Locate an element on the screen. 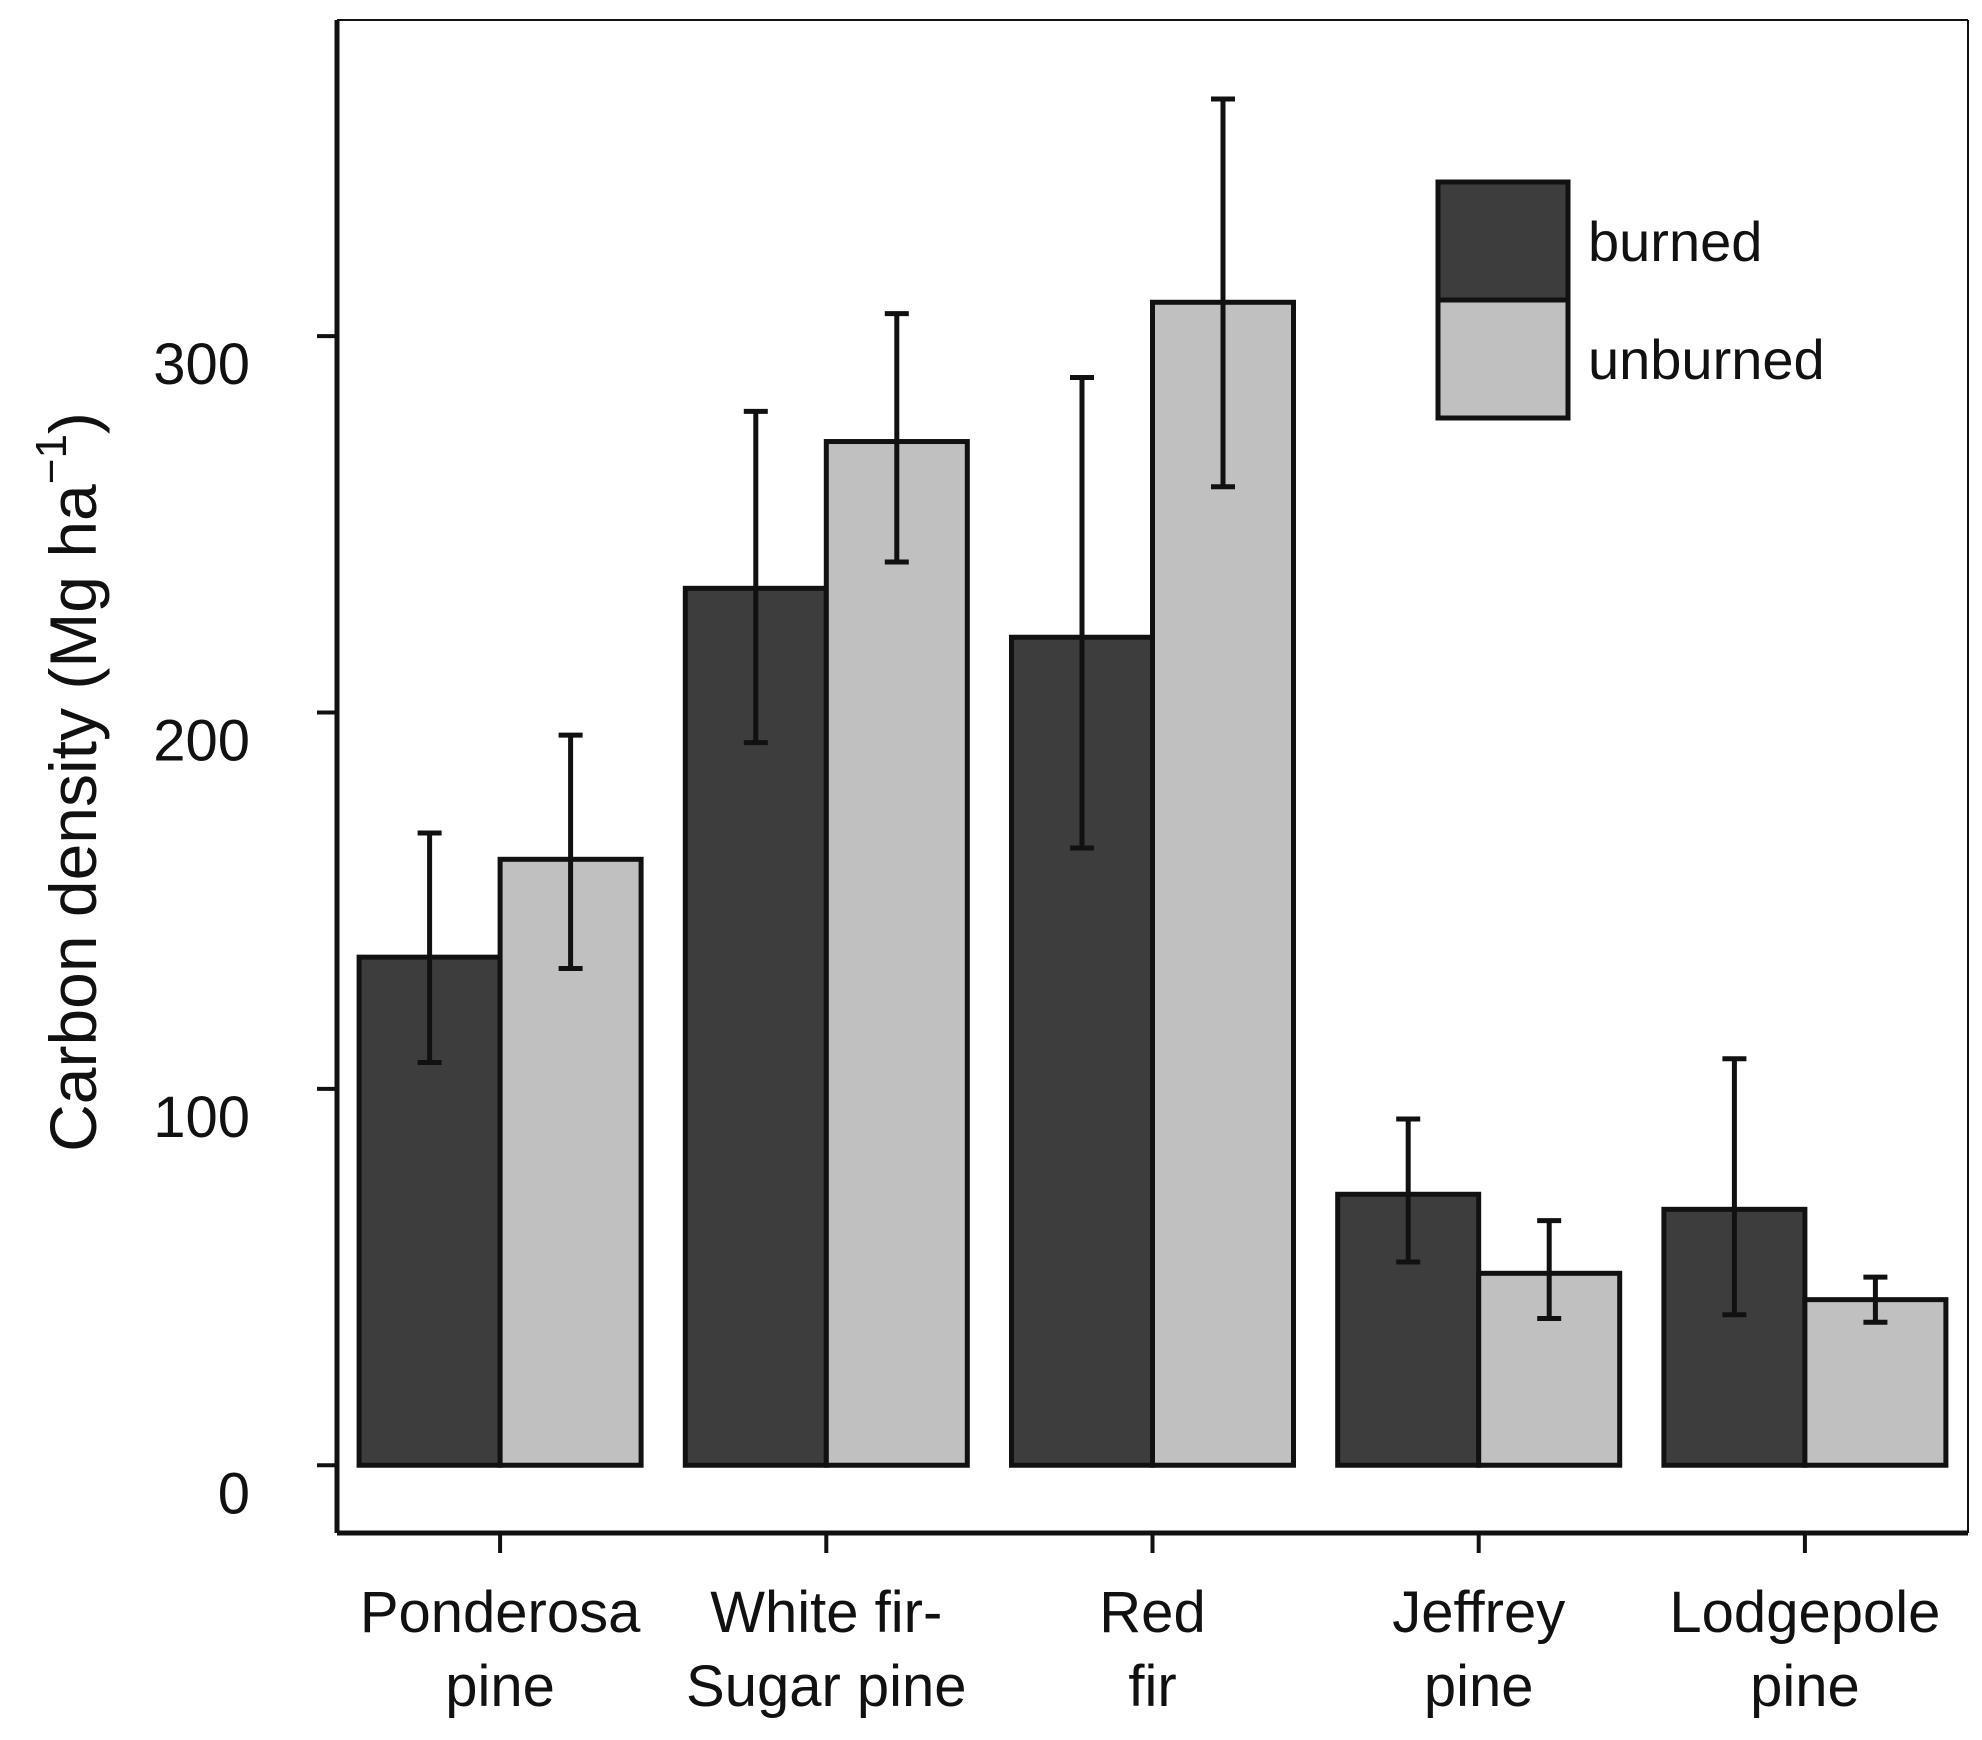 The width and height of the screenshot is (1982, 1740). y-axis-label-close: ) is located at coordinates (73, 423).